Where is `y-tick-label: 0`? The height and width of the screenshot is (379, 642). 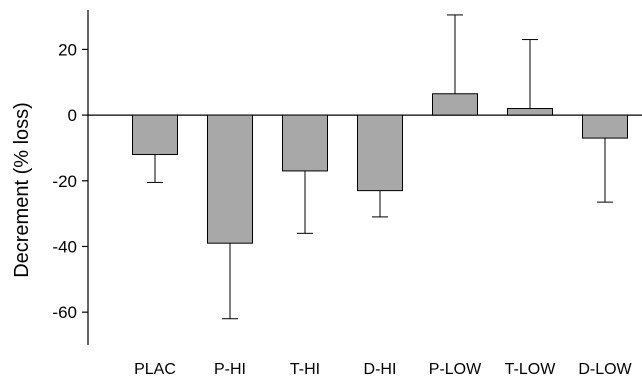
y-tick-label: 0 is located at coordinates (72, 115).